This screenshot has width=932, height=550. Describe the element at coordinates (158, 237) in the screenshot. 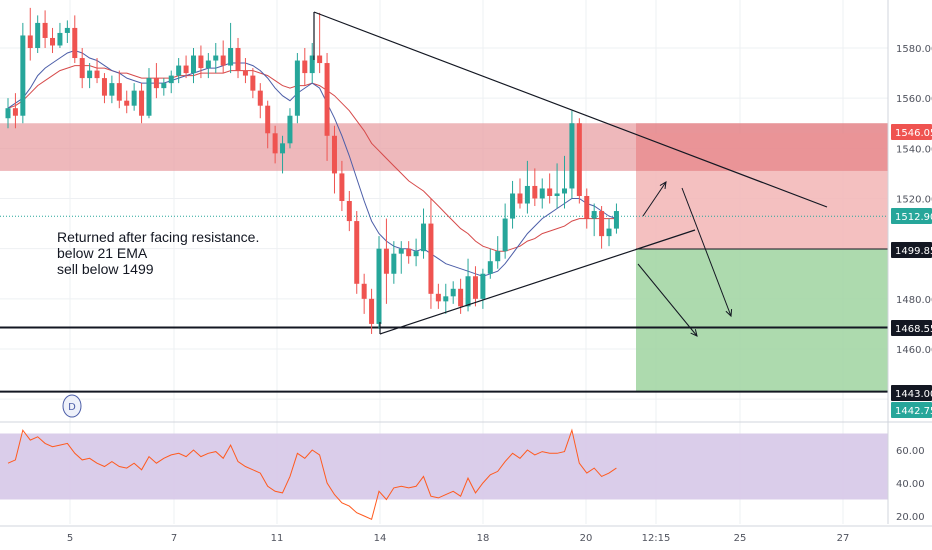

I see `annotation-line-1: Returned after facing resistance.` at that location.